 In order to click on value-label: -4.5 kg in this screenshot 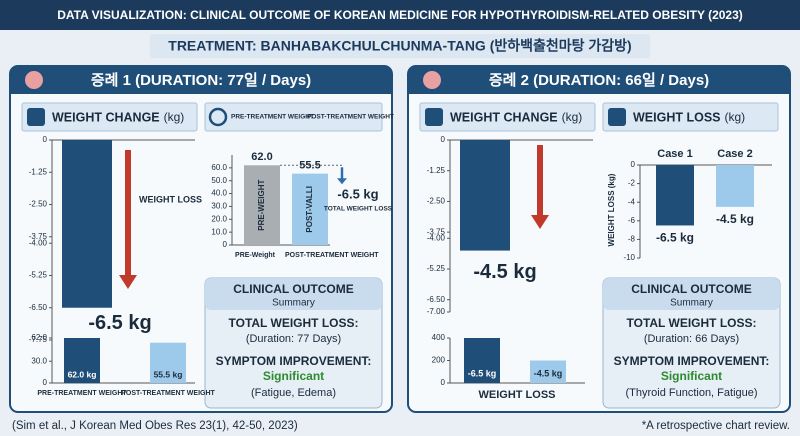, I will do `click(504, 272)`.